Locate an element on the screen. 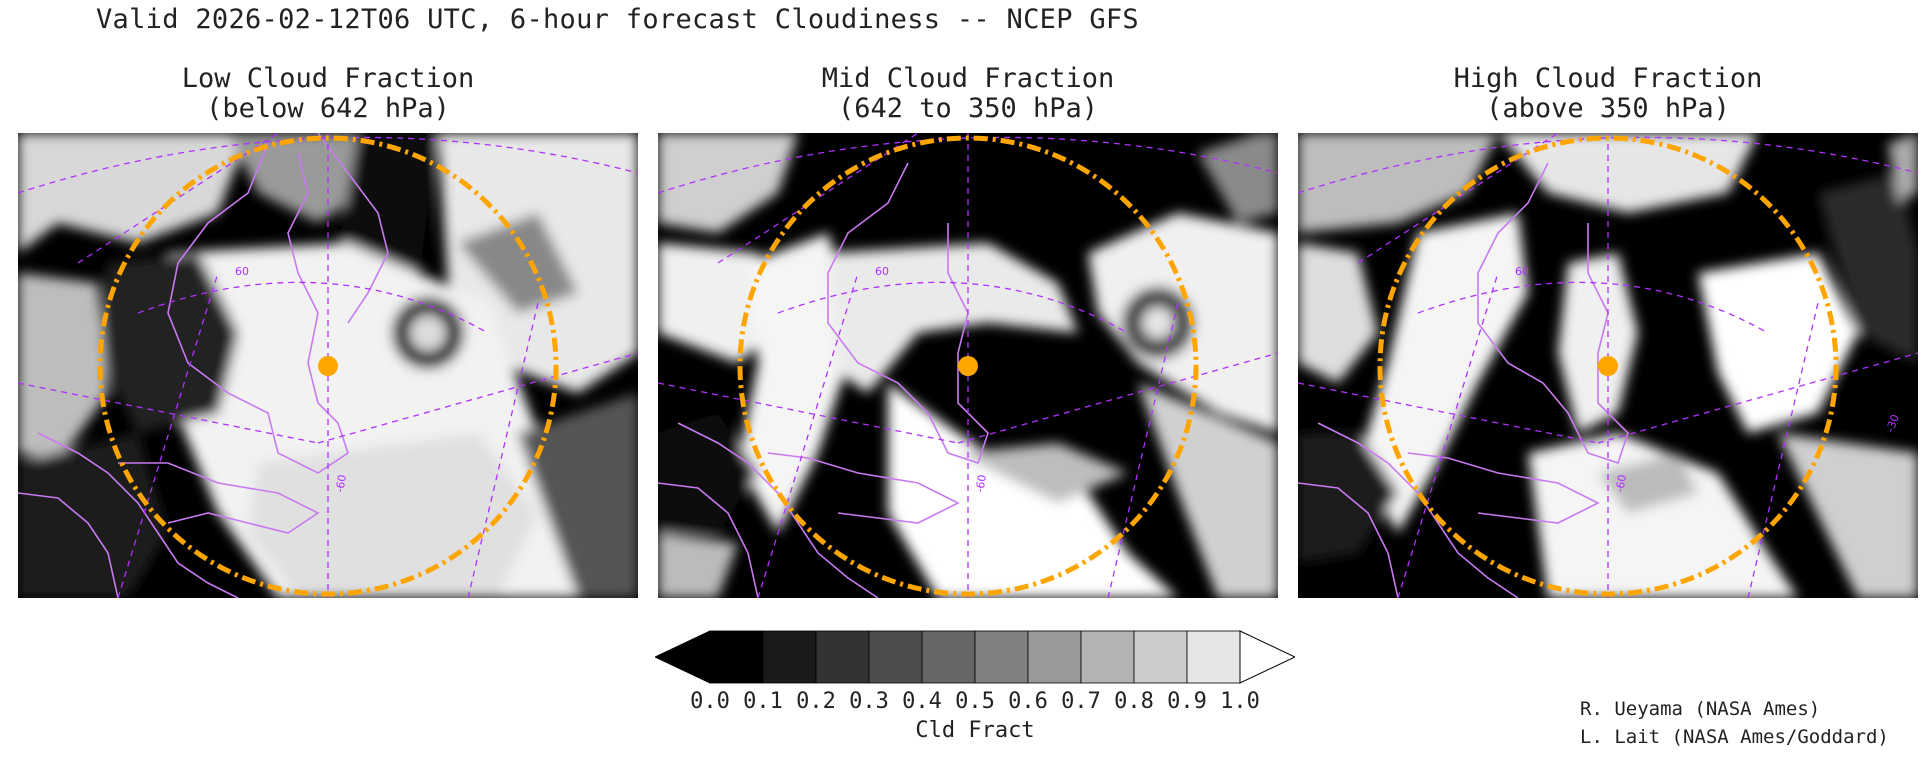 The image size is (1920, 760). center-marker-mid is located at coordinates (968, 366).